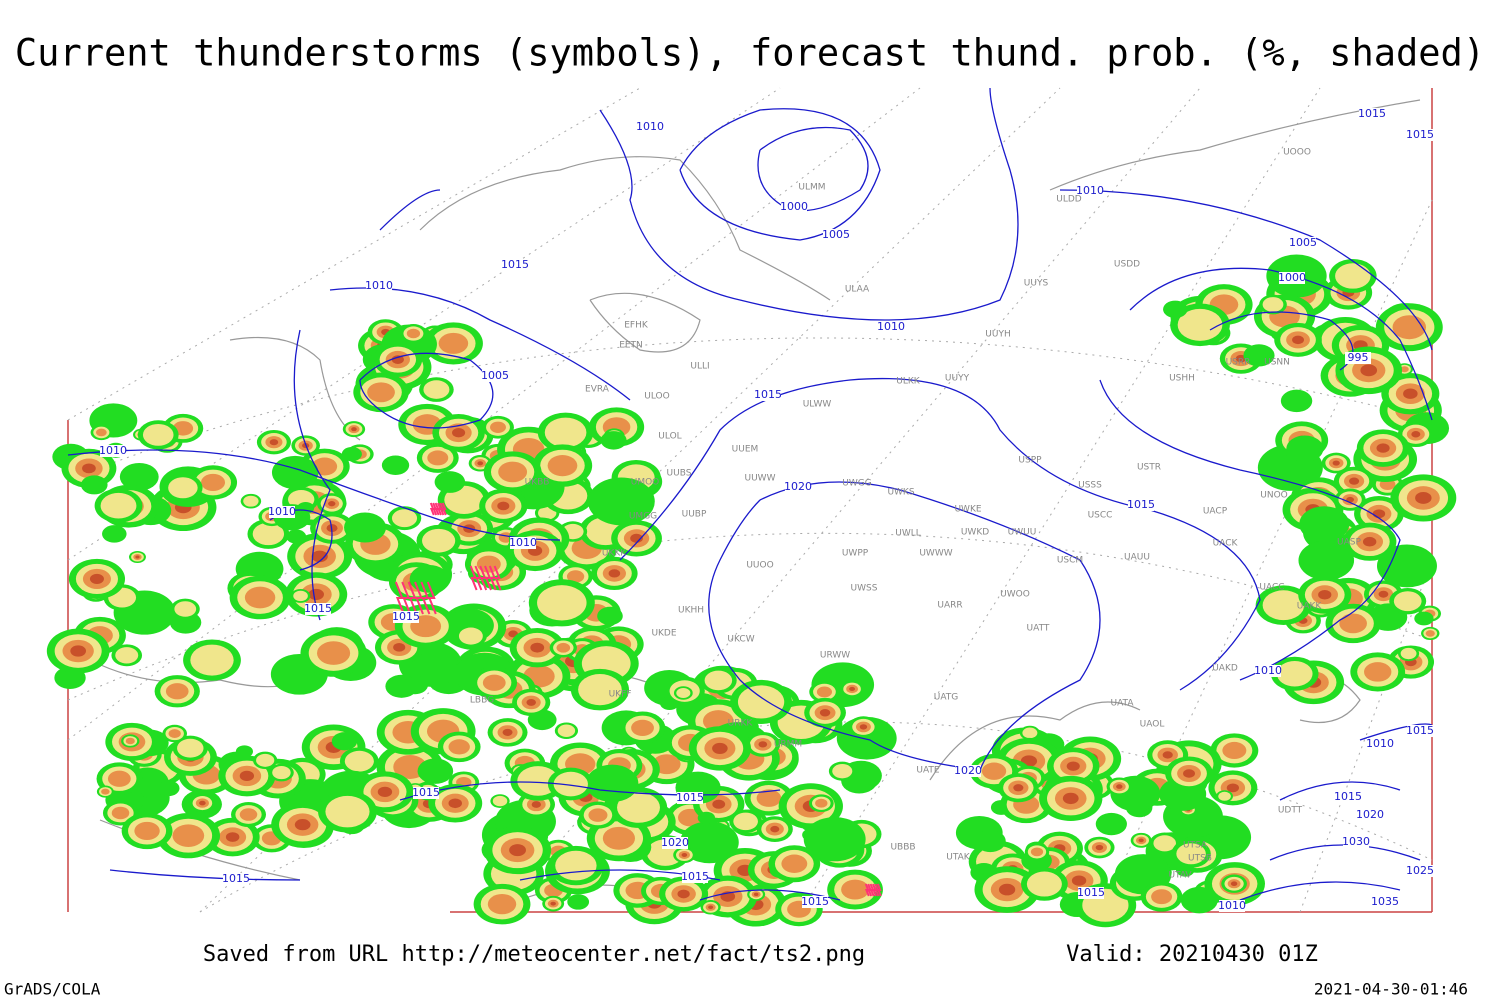 This screenshot has width=1500, height=1000. What do you see at coordinates (643, 517) in the screenshot?
I see `station-code: UMGG` at bounding box center [643, 517].